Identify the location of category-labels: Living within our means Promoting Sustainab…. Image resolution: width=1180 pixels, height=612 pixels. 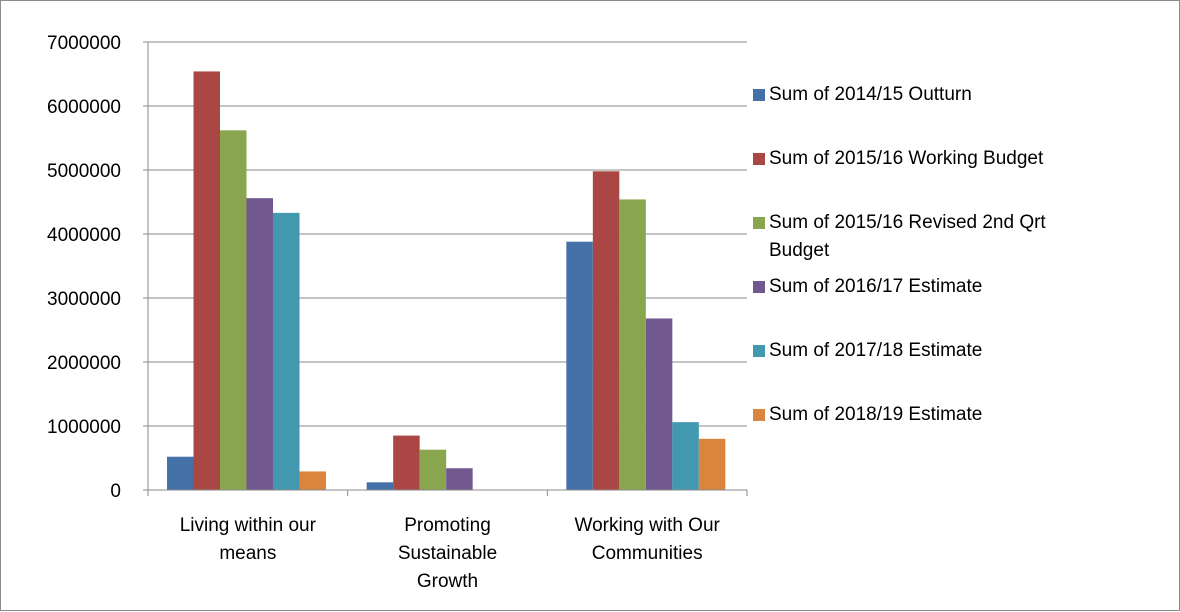
(450, 553).